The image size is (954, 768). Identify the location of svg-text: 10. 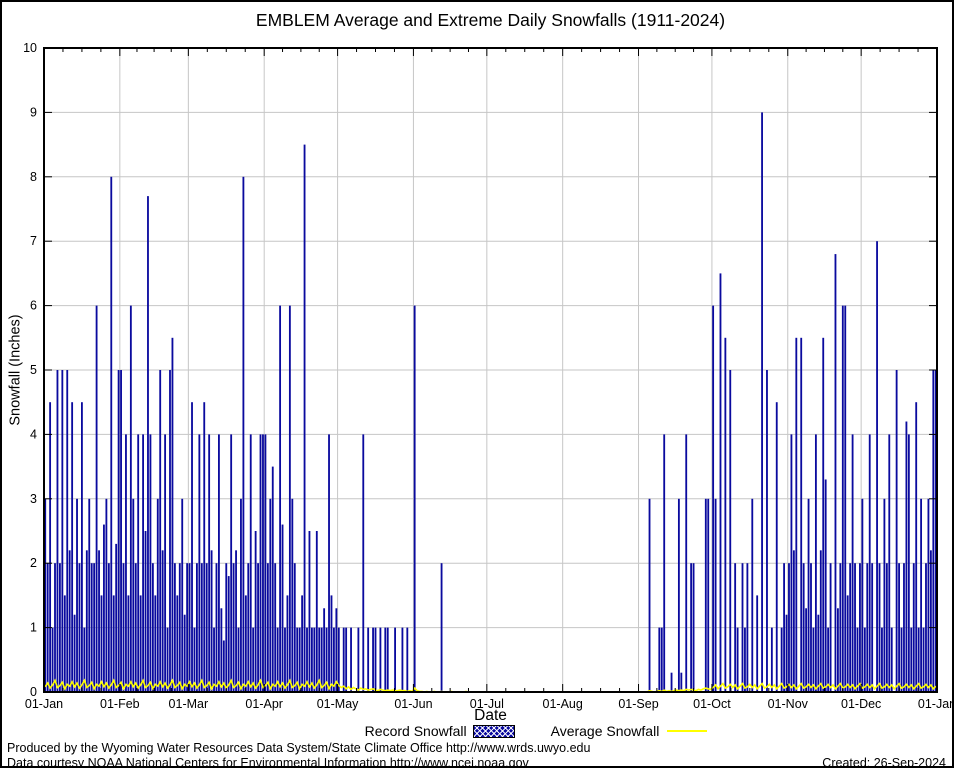
(30, 48).